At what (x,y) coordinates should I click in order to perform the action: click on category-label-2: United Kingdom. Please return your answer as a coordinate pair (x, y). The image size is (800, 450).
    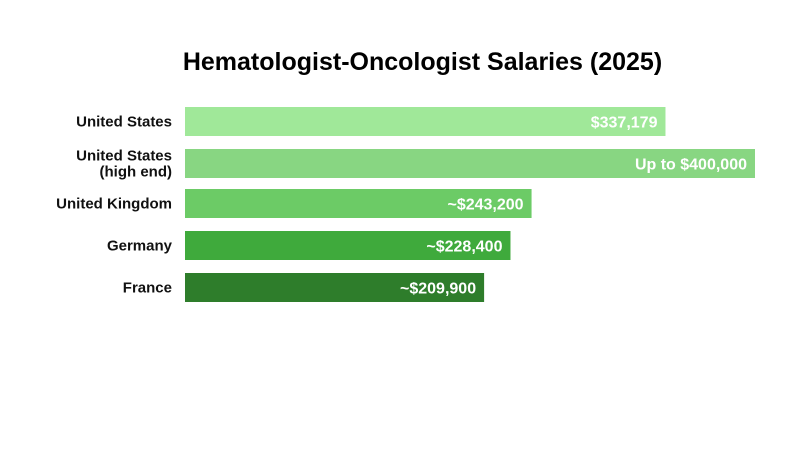
    Looking at the image, I should click on (114, 204).